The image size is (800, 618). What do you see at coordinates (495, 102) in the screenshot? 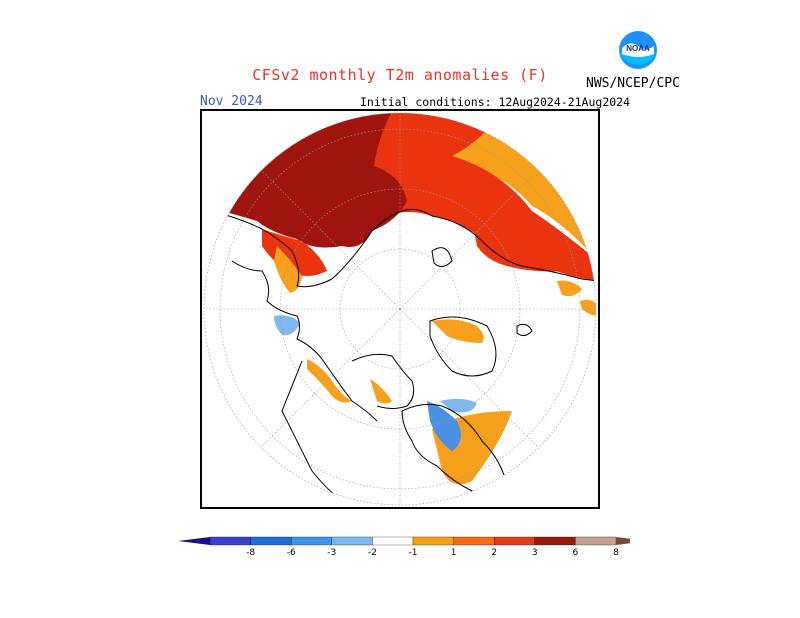
I see `initial-conditions-label: Initial conditions: 12Aug2024-21Aug2024` at bounding box center [495, 102].